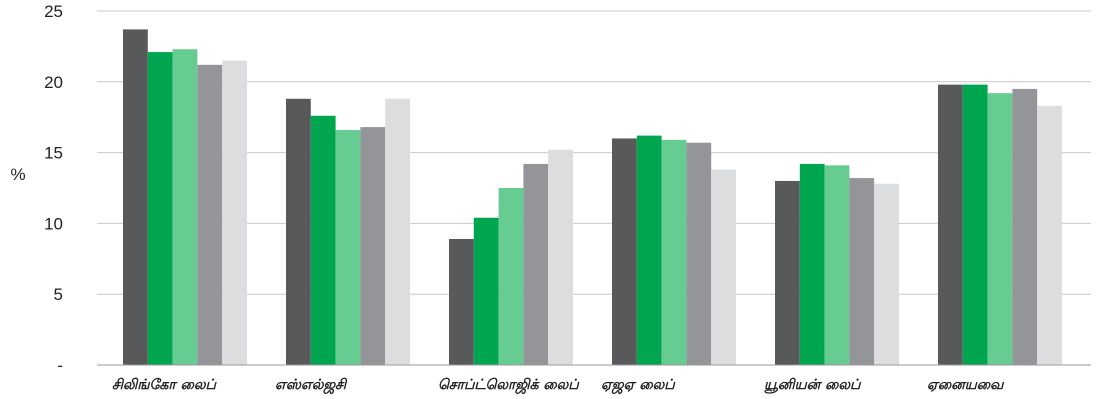 The width and height of the screenshot is (1096, 399). I want to click on y-tick-label: 15, so click(53, 153).